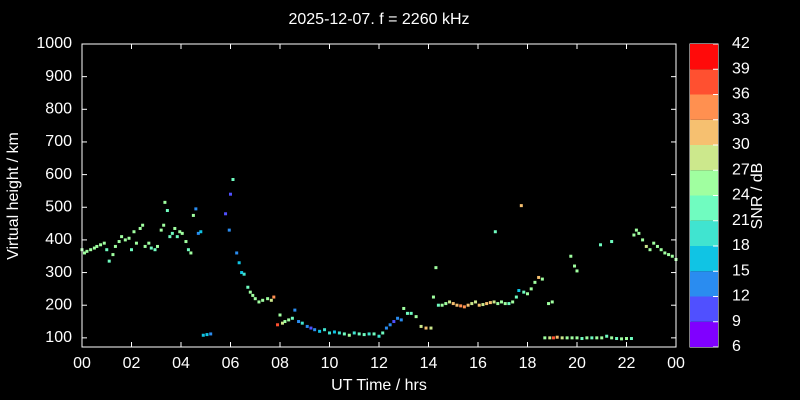  What do you see at coordinates (280, 363) in the screenshot?
I see `x-tick-label: 08` at bounding box center [280, 363].